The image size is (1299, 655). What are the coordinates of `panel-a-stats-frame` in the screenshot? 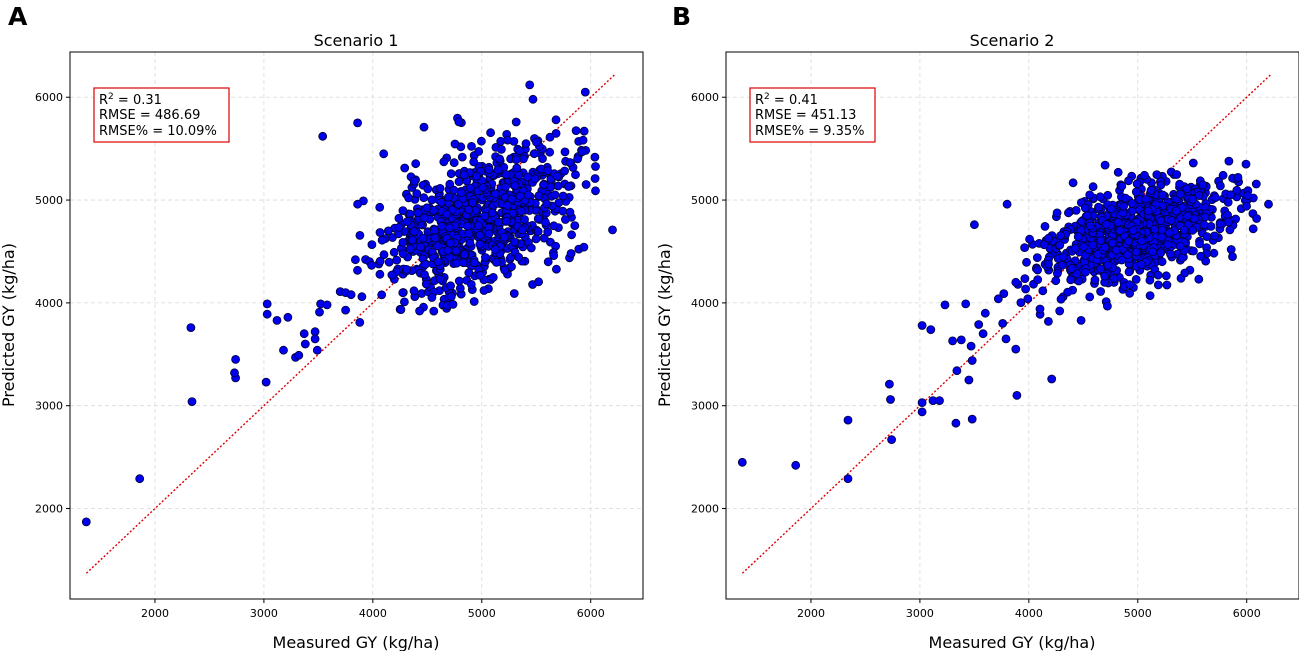 It's located at (161, 115).